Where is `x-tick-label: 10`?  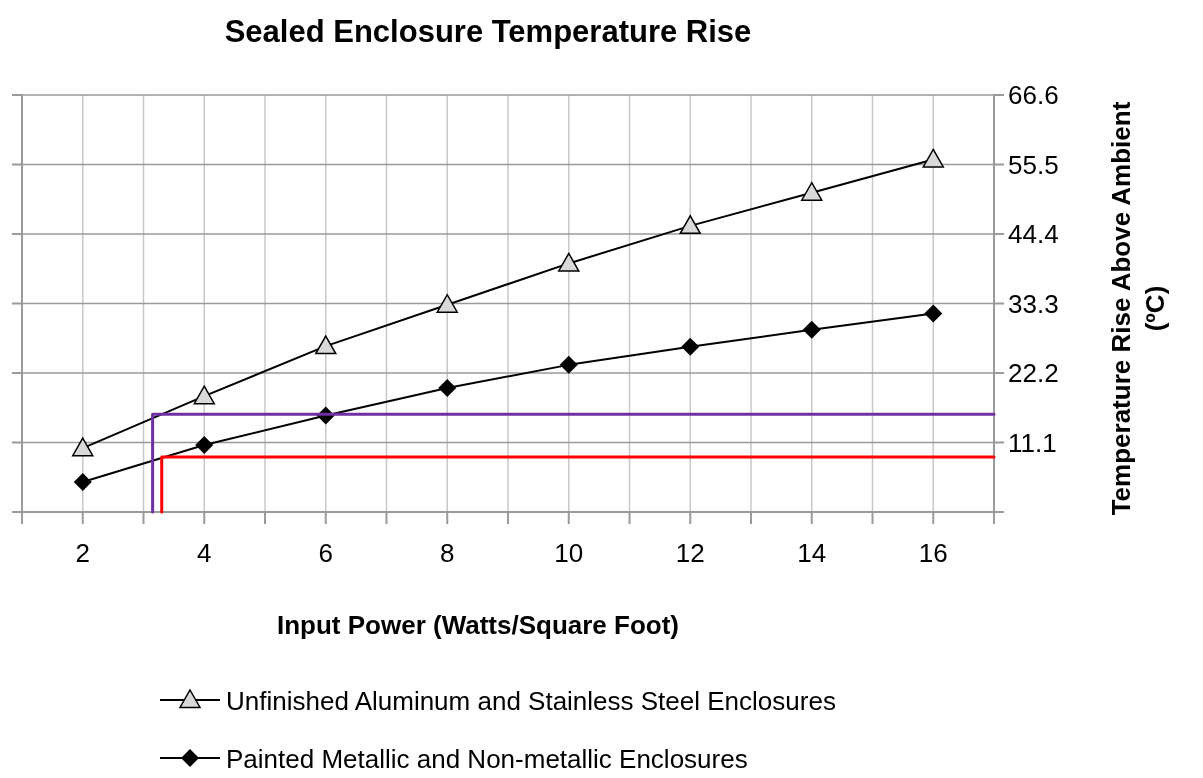
x-tick-label: 10 is located at coordinates (569, 553).